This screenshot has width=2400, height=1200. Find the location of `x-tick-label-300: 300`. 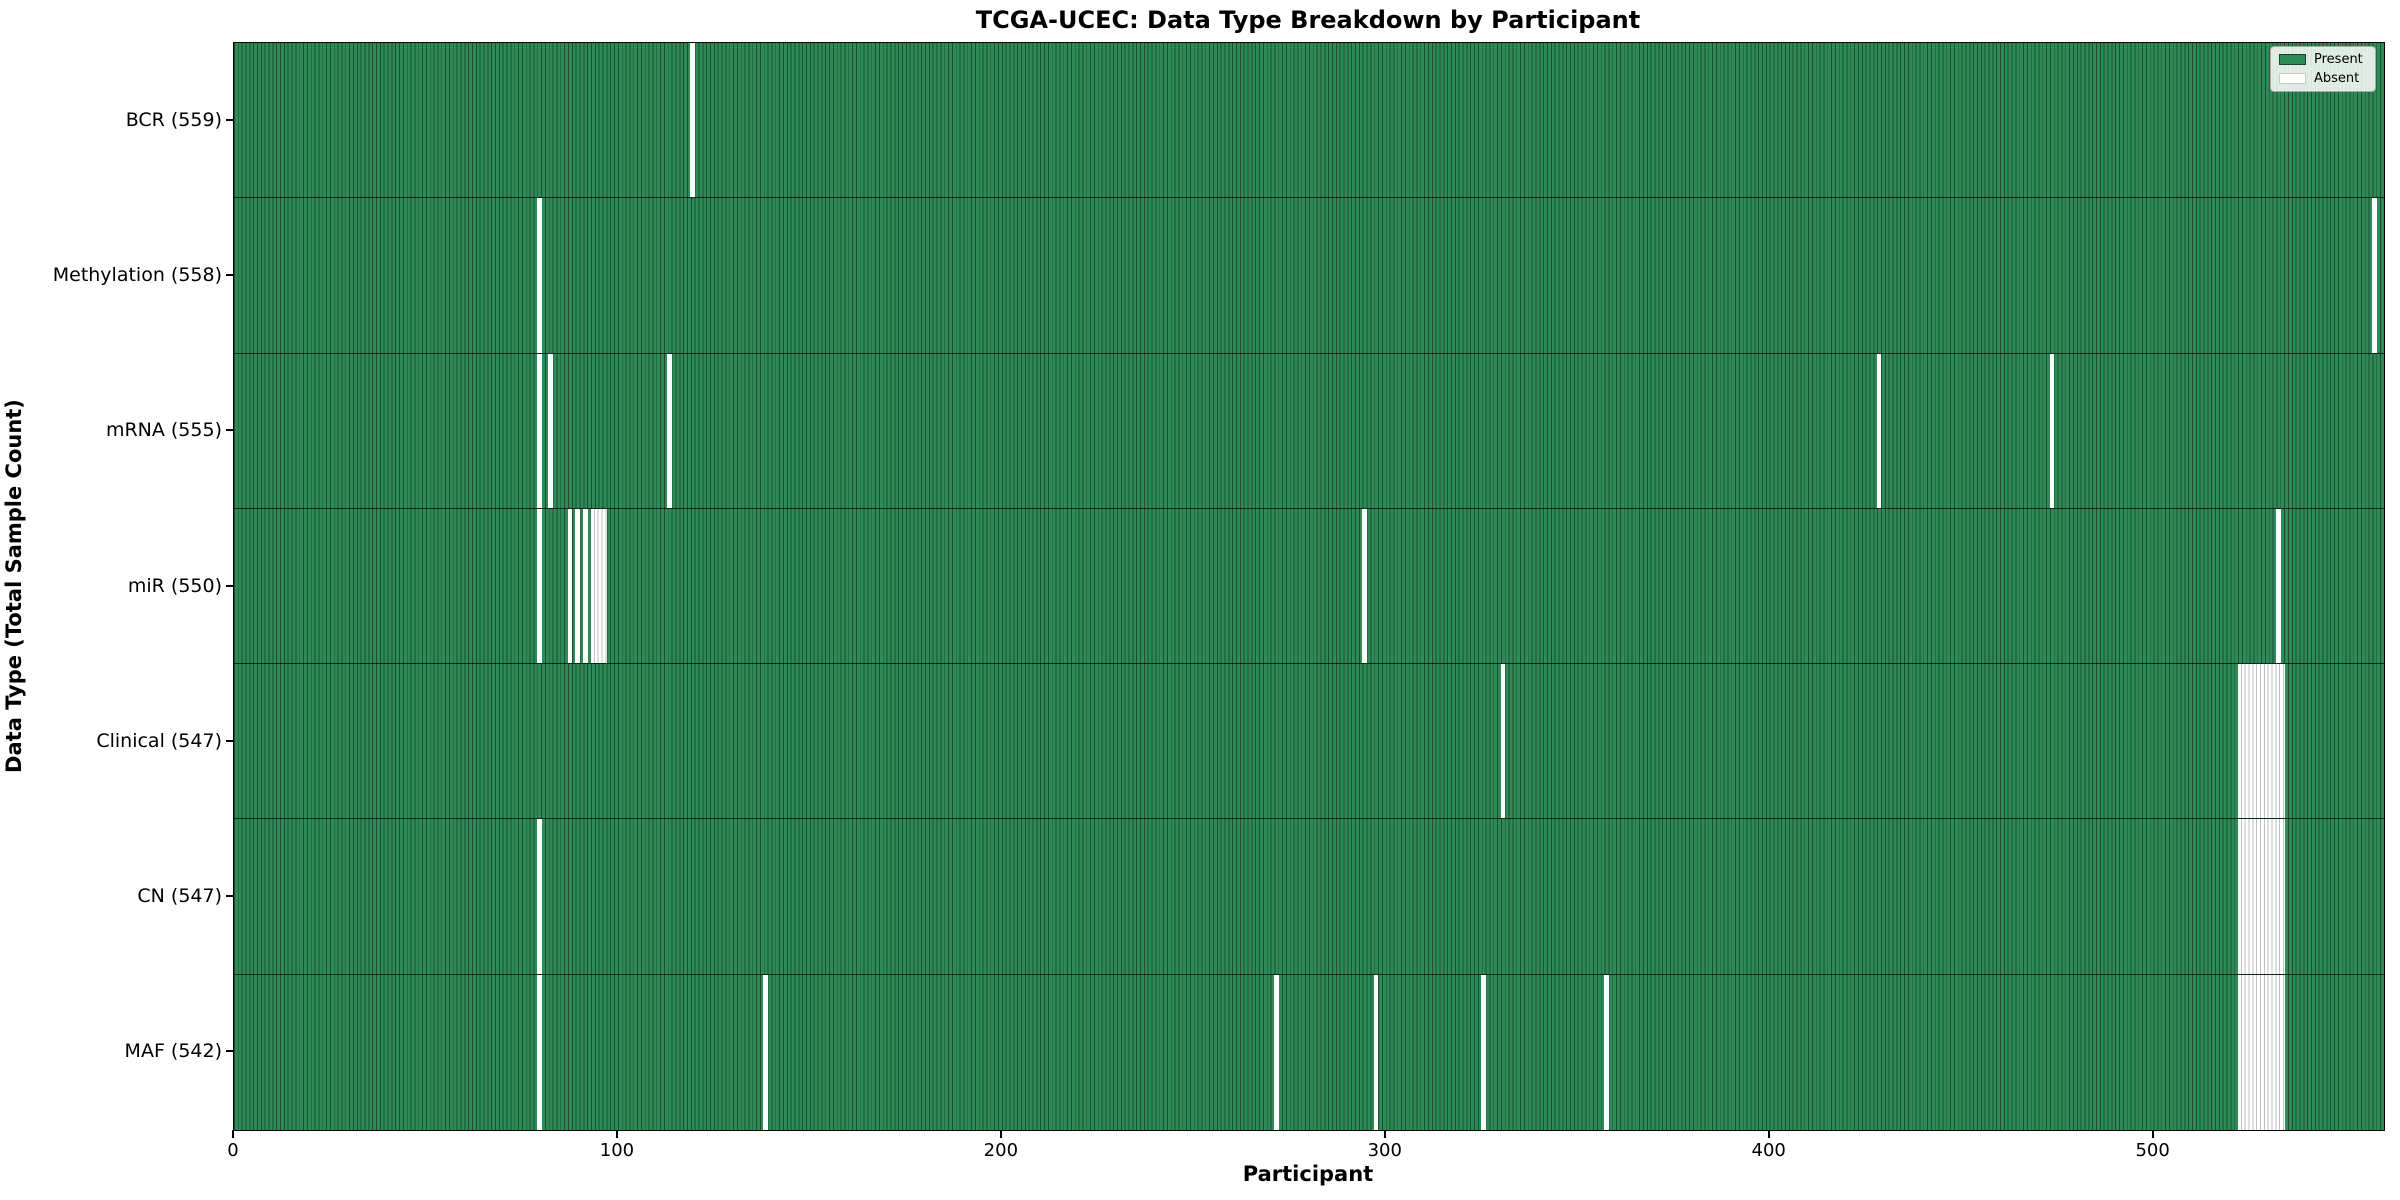

x-tick-label-300: 300 is located at coordinates (1384, 1150).